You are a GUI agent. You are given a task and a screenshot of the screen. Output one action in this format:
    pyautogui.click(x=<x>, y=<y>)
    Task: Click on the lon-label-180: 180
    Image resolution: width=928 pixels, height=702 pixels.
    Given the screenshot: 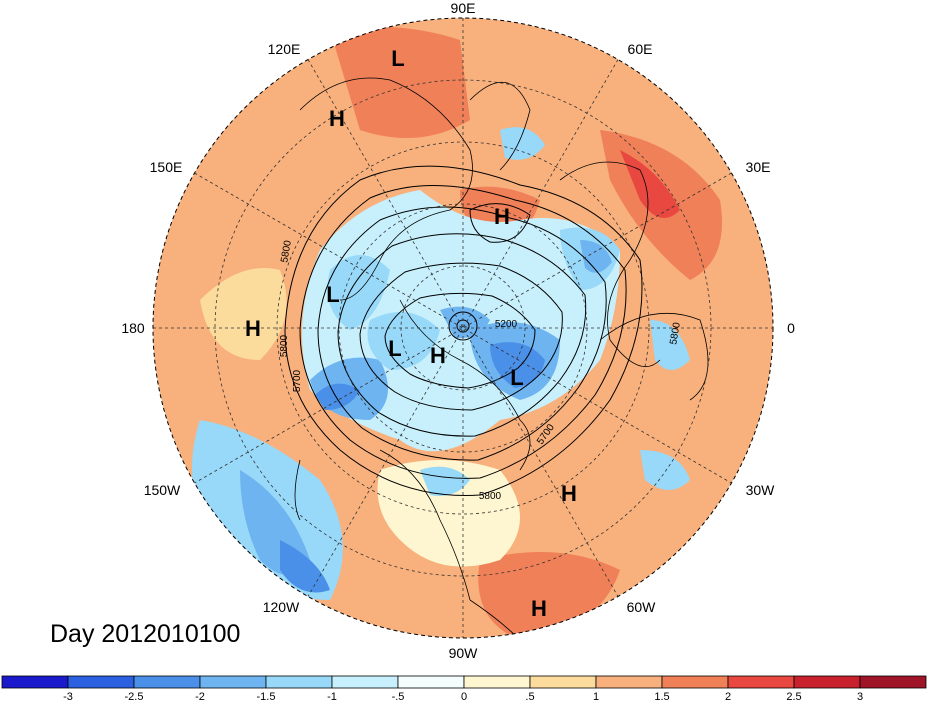 What is the action you would take?
    pyautogui.click(x=133, y=328)
    